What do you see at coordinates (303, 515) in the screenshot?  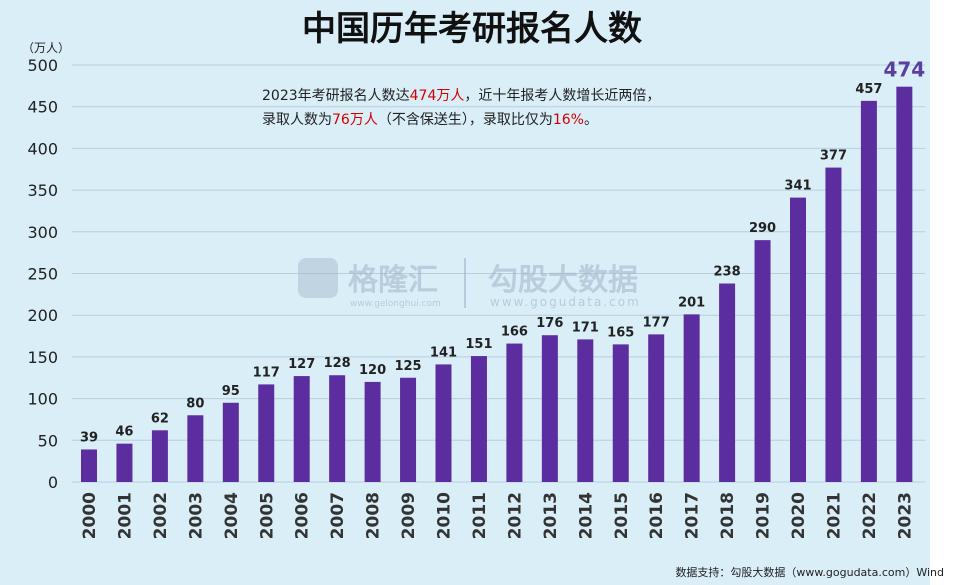 I see `x-tick-label: 2006` at bounding box center [303, 515].